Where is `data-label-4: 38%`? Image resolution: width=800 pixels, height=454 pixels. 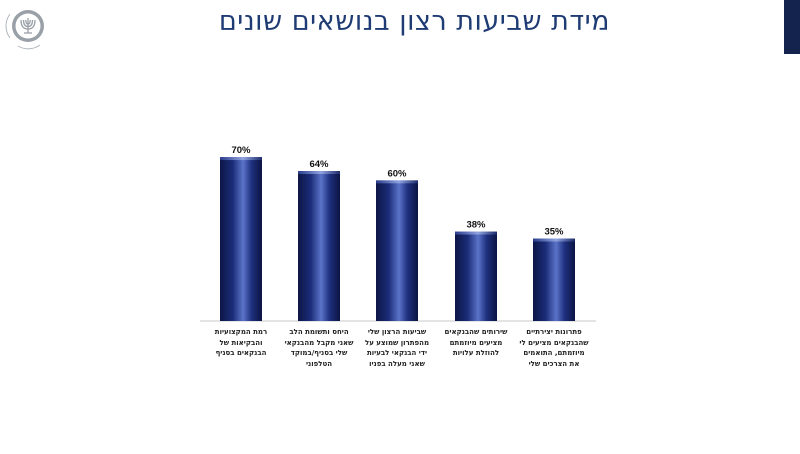
data-label-4: 38% is located at coordinates (476, 225).